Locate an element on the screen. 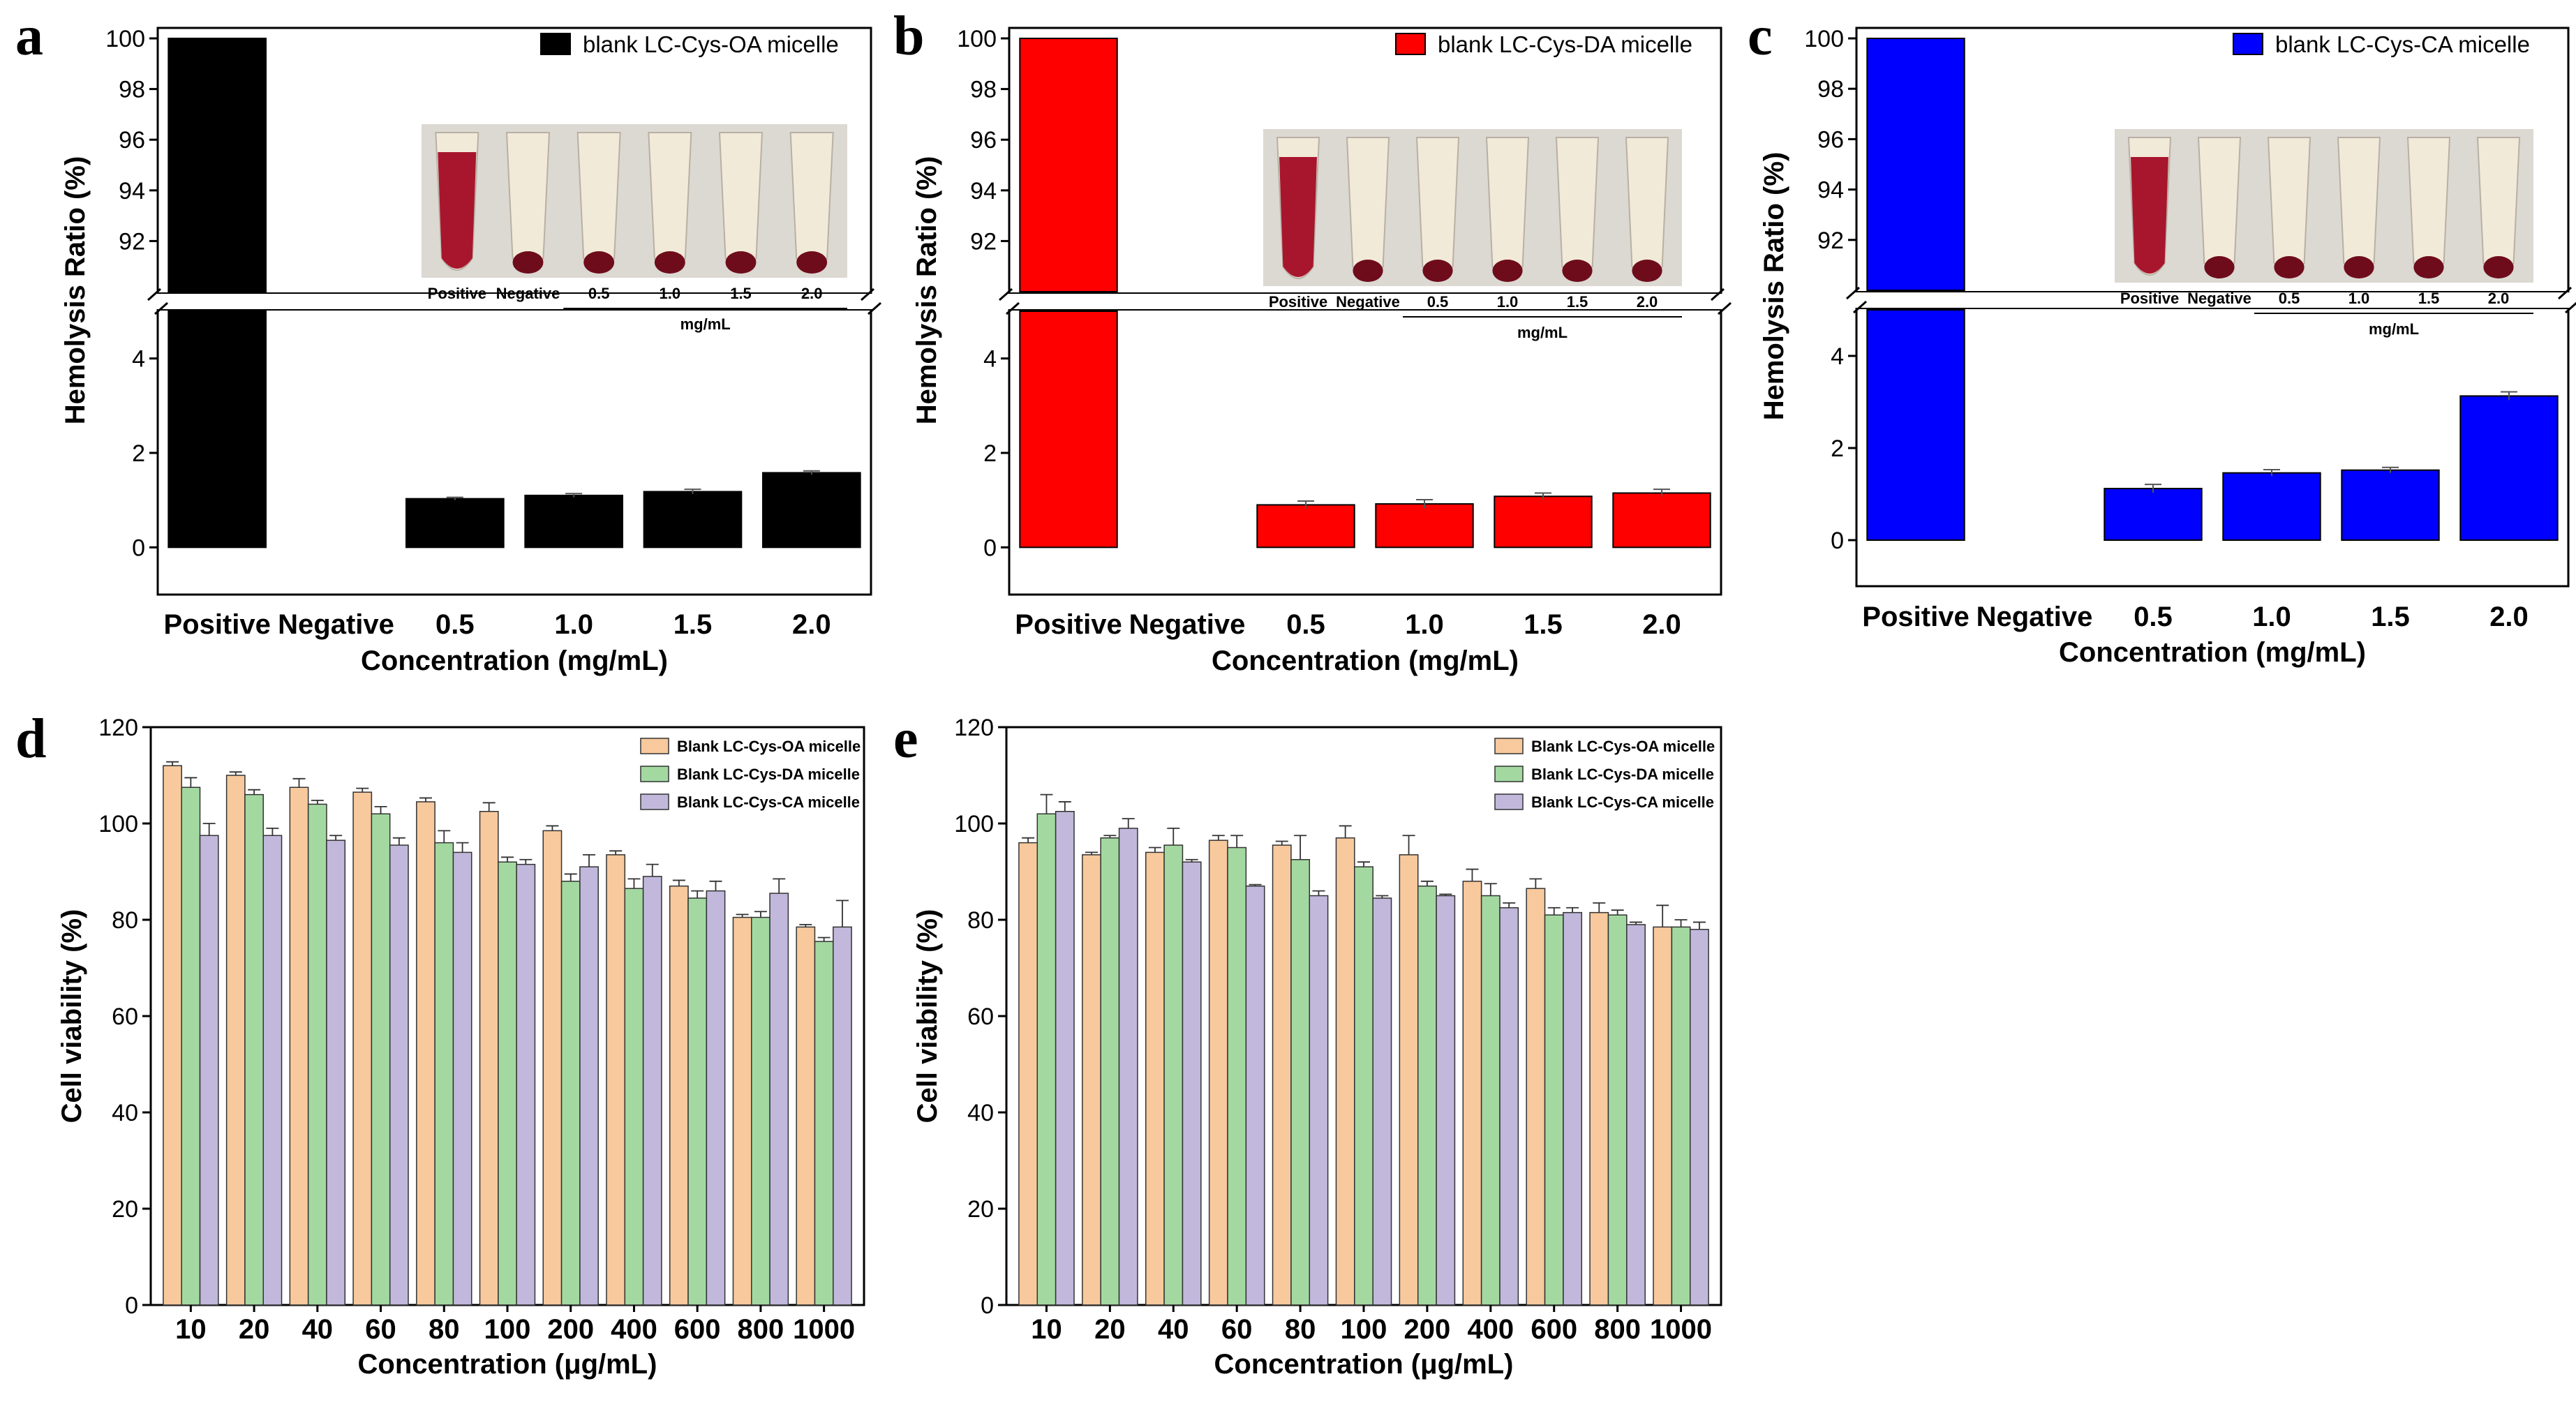  inset-label: 1.0 is located at coordinates (670, 293).